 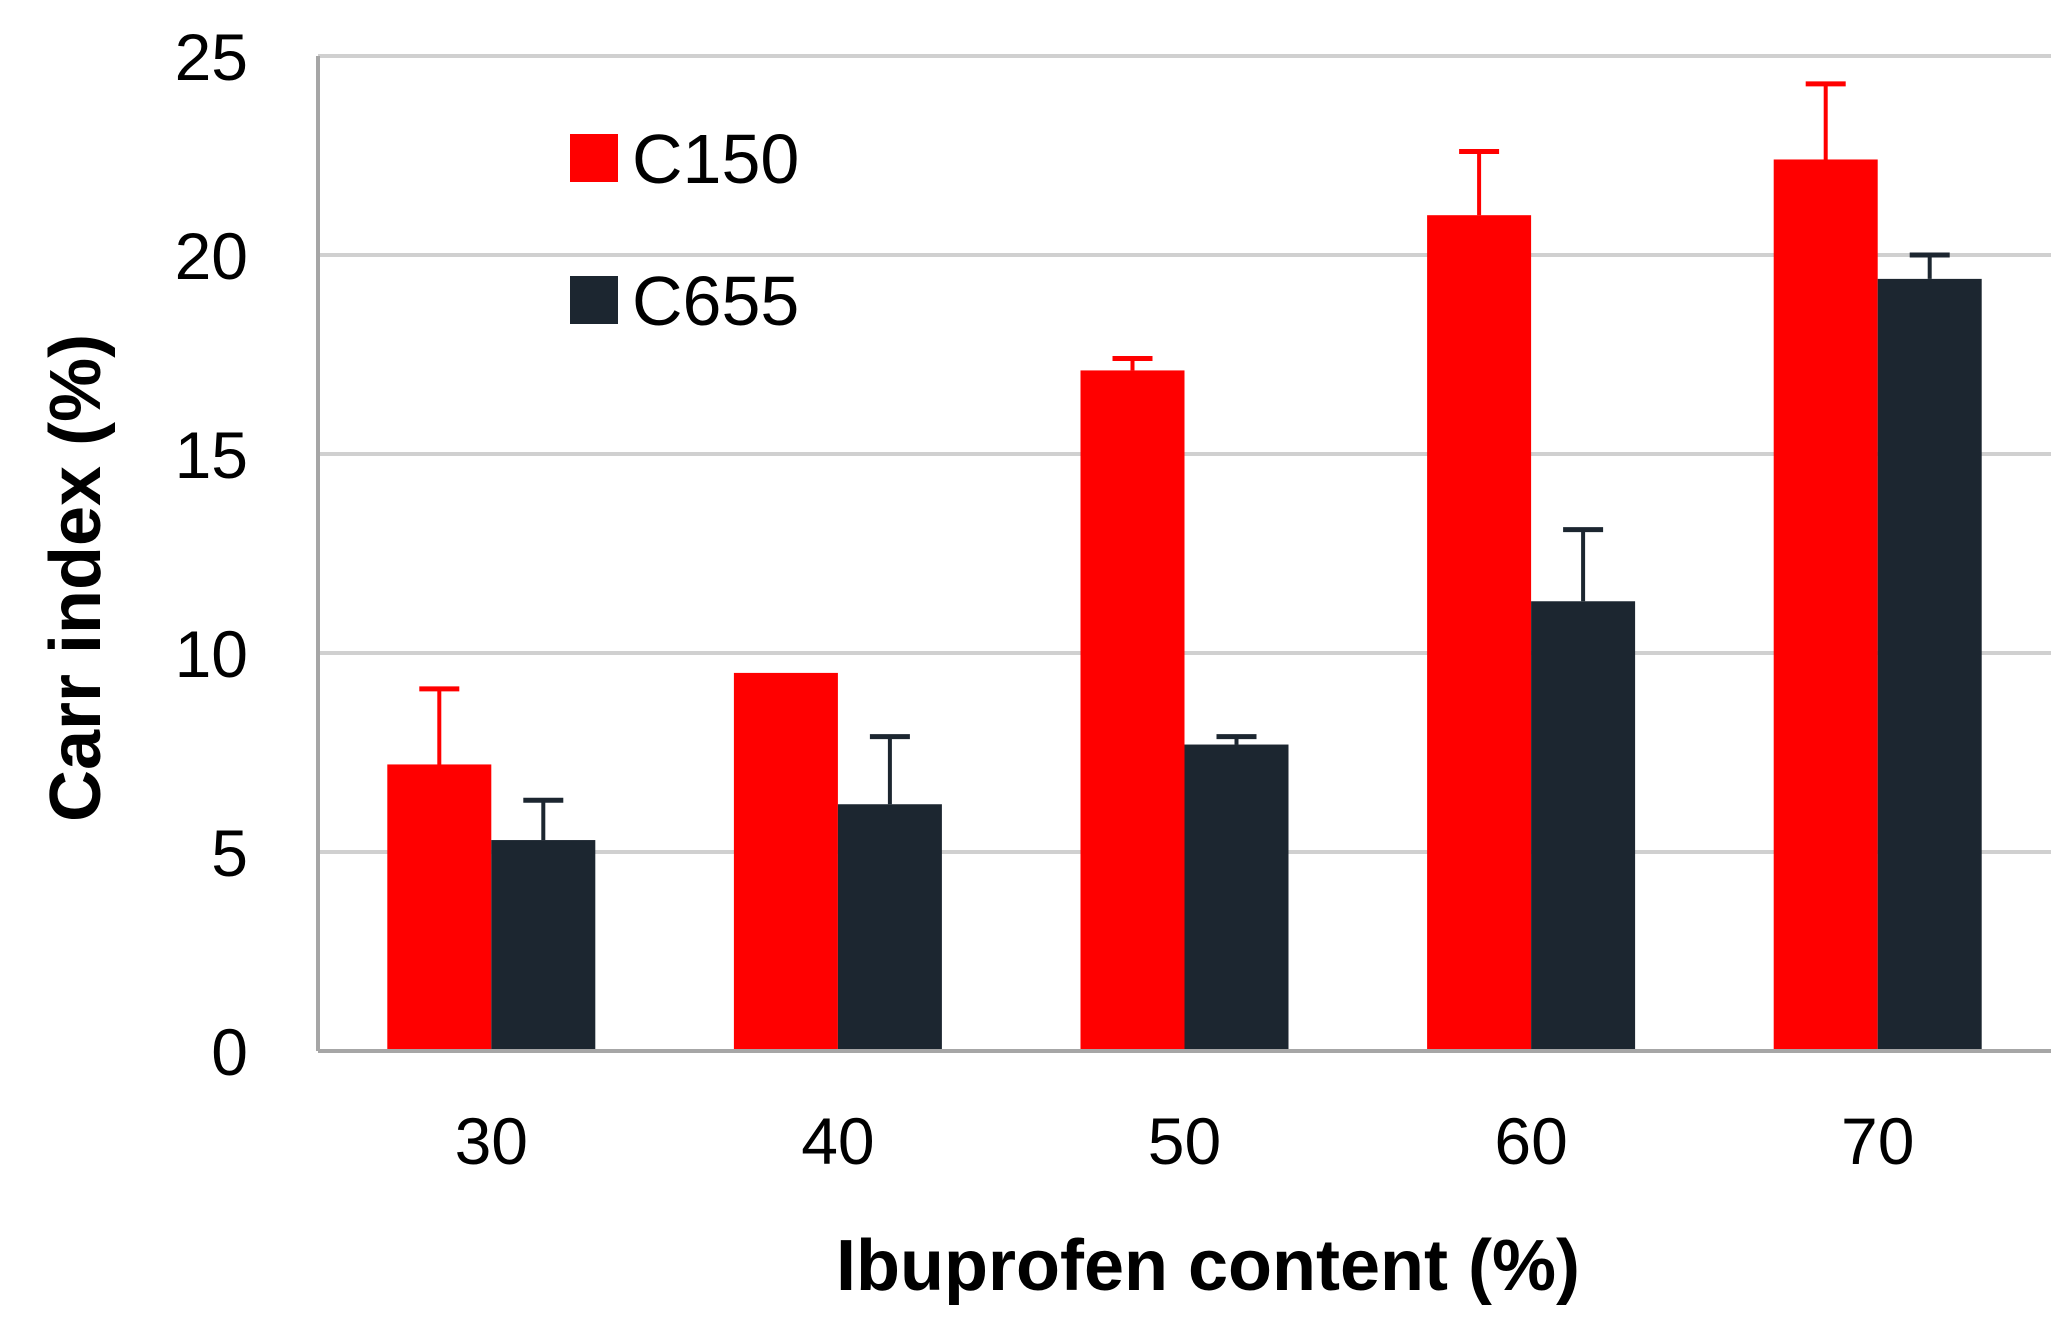 I want to click on x-tick-label: 50, so click(x=1184, y=1141).